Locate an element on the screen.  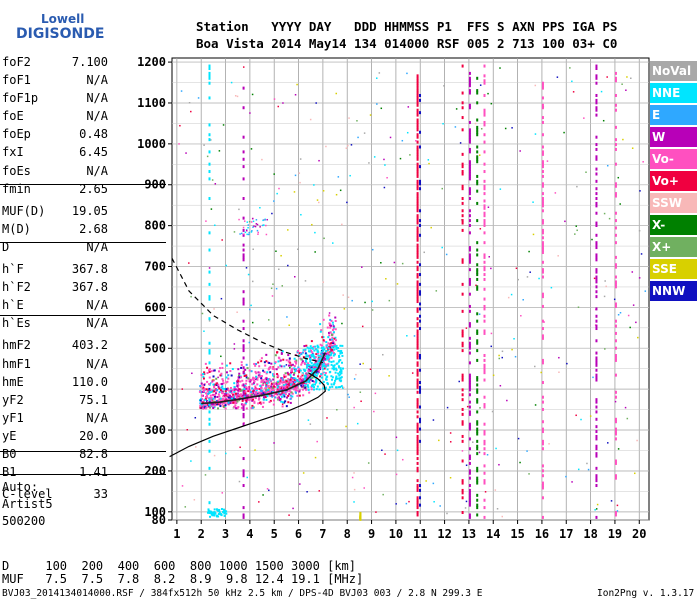
legend-item-nne: NNE is located at coordinates (673, 93).